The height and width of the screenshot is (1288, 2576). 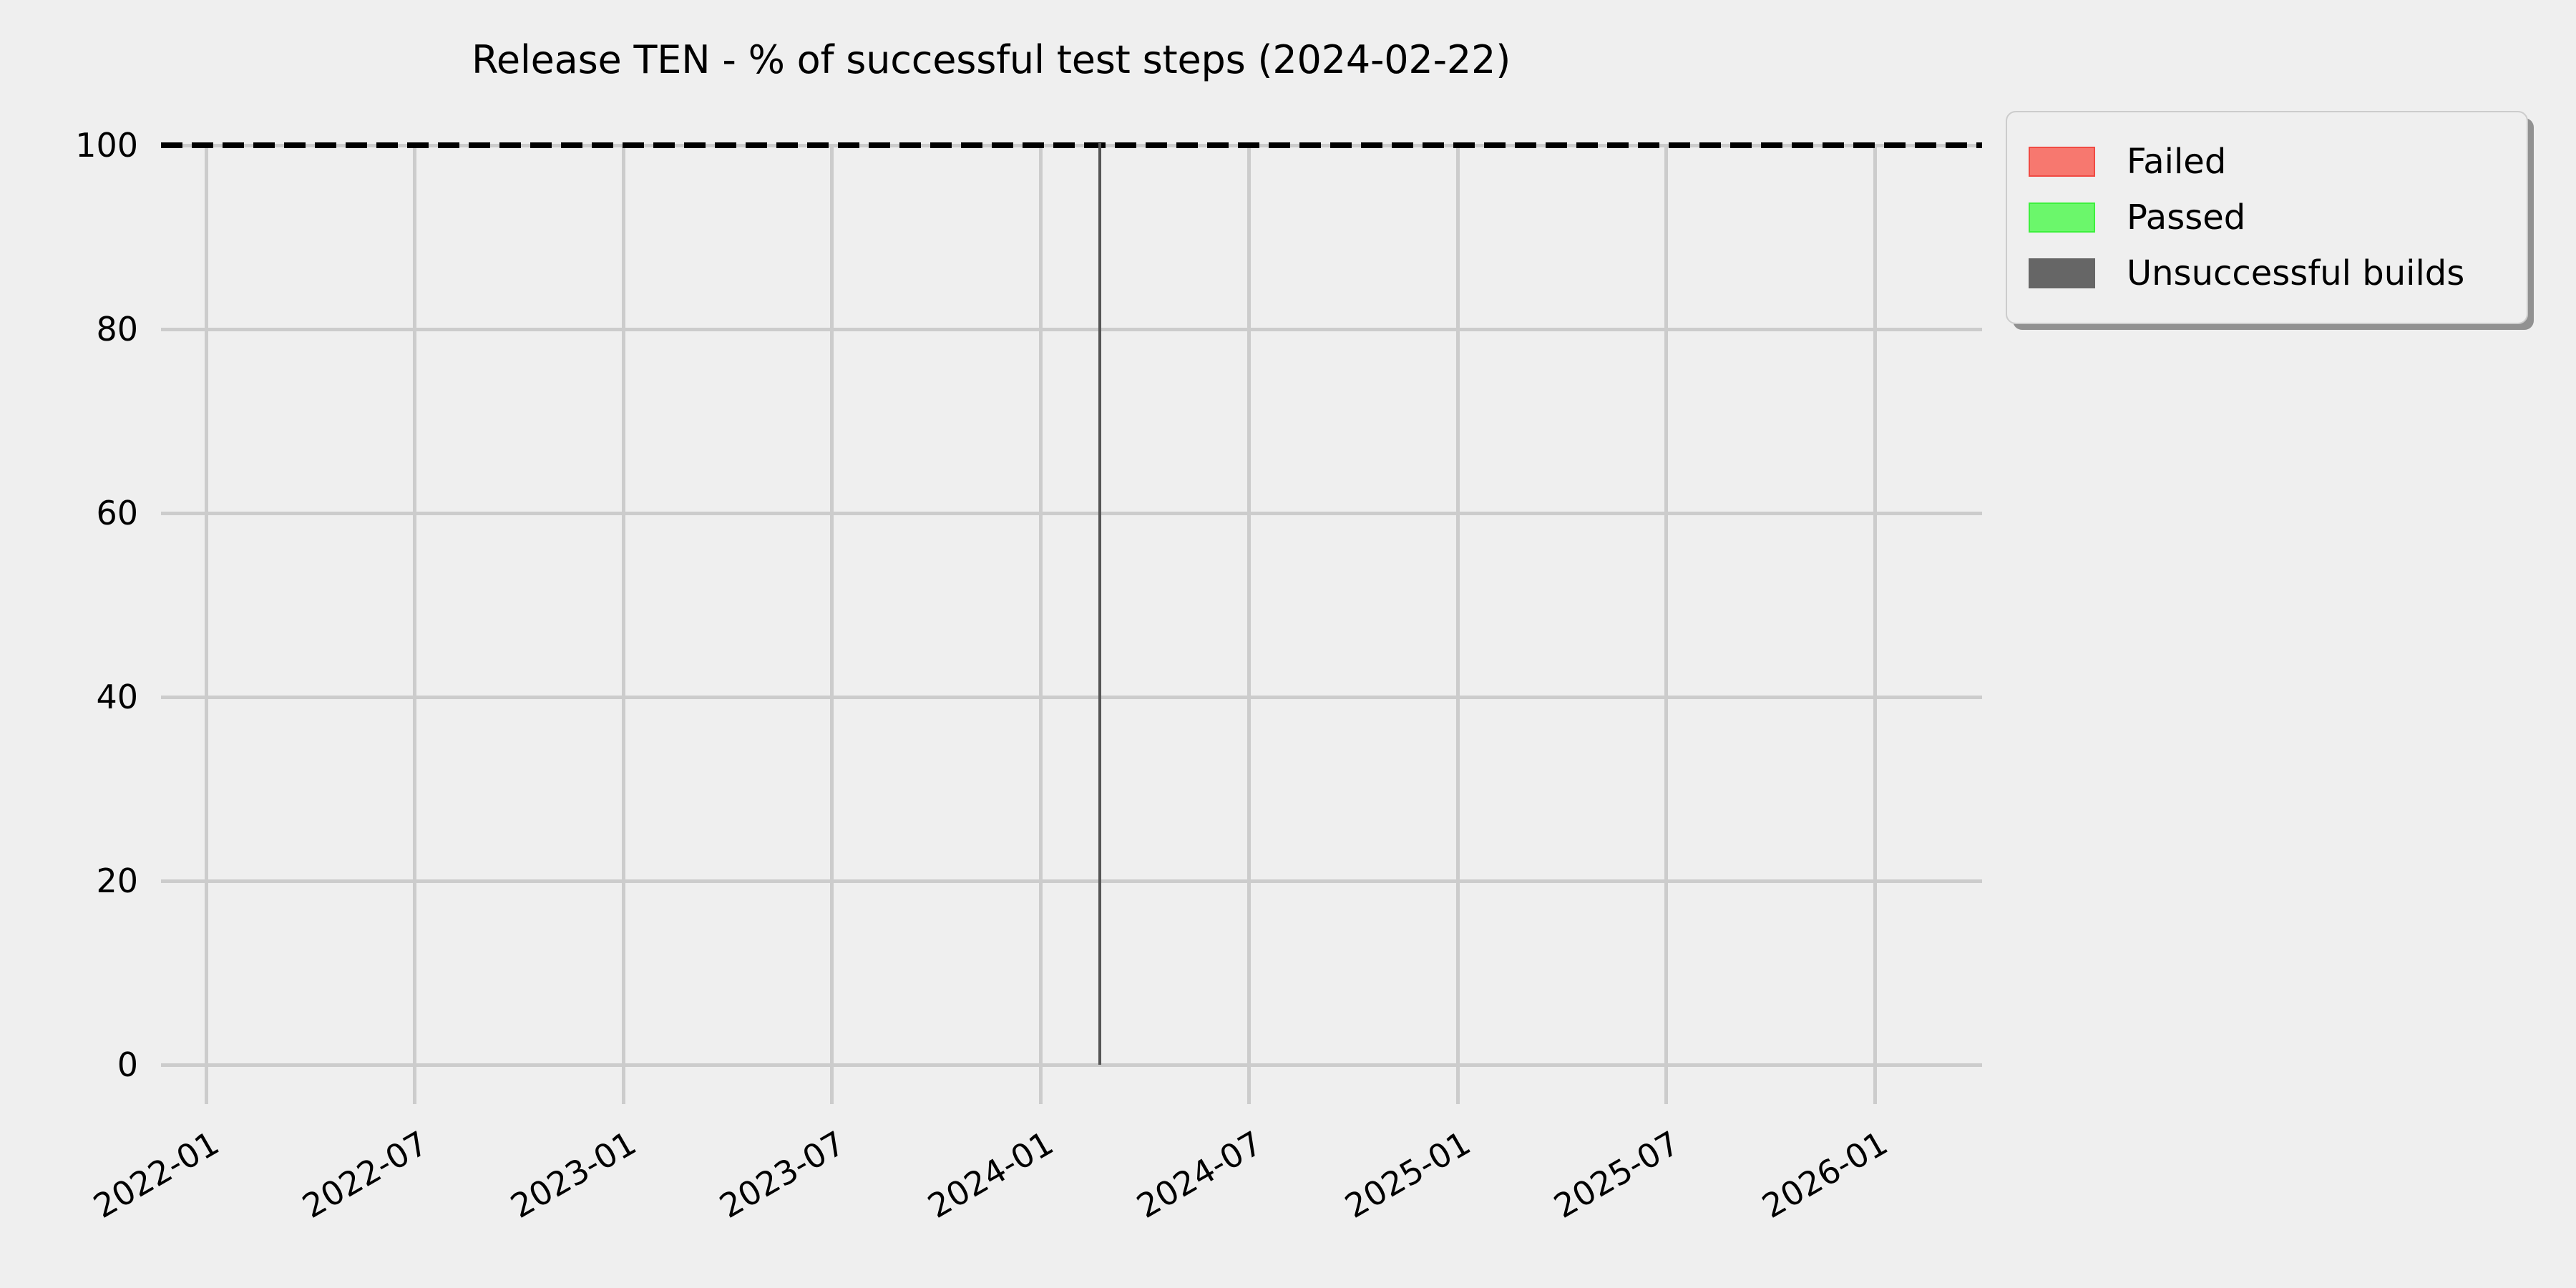 What do you see at coordinates (990, 1174) in the screenshot?
I see `x-tick-label: 2024-01` at bounding box center [990, 1174].